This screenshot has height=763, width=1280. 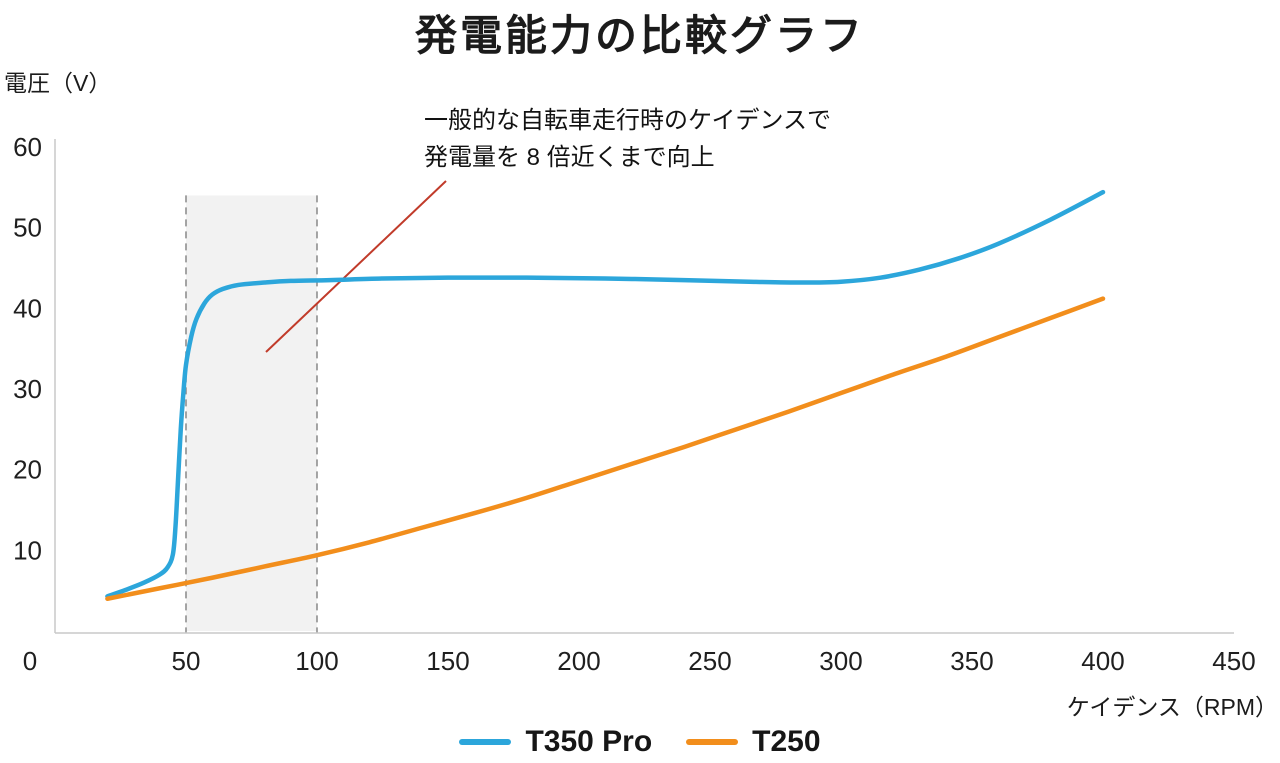 I want to click on chart-annotation: 一般的な自転車走行時のケイデンスで 発電量を 8 倍近くまで向上, so click(x=627, y=139).